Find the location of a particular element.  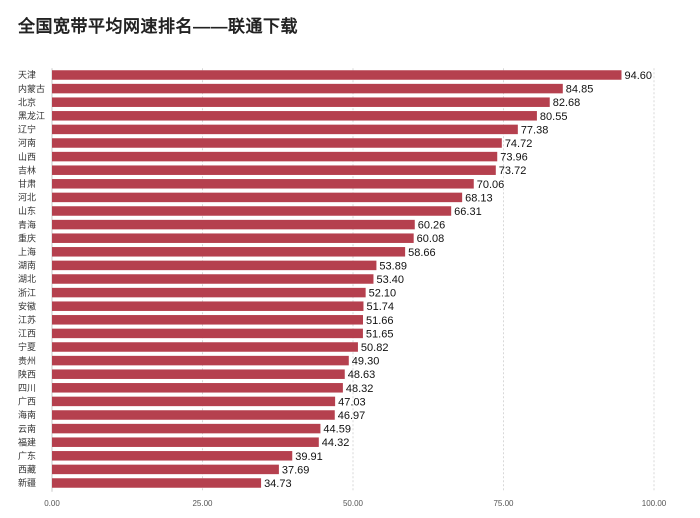

category-label: 广西 is located at coordinates (27, 402).